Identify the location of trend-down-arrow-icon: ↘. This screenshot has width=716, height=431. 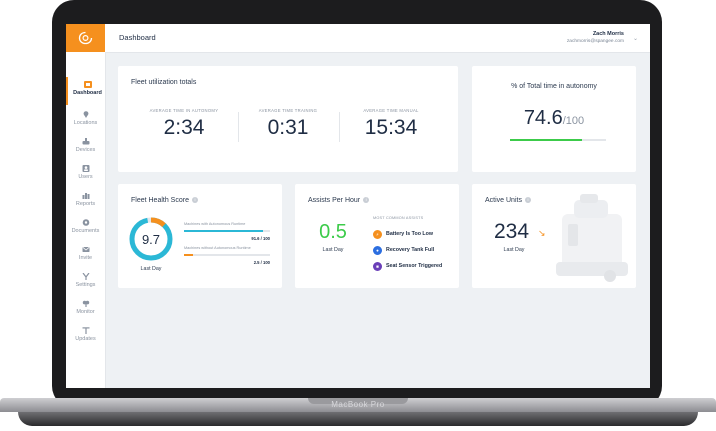
(542, 233).